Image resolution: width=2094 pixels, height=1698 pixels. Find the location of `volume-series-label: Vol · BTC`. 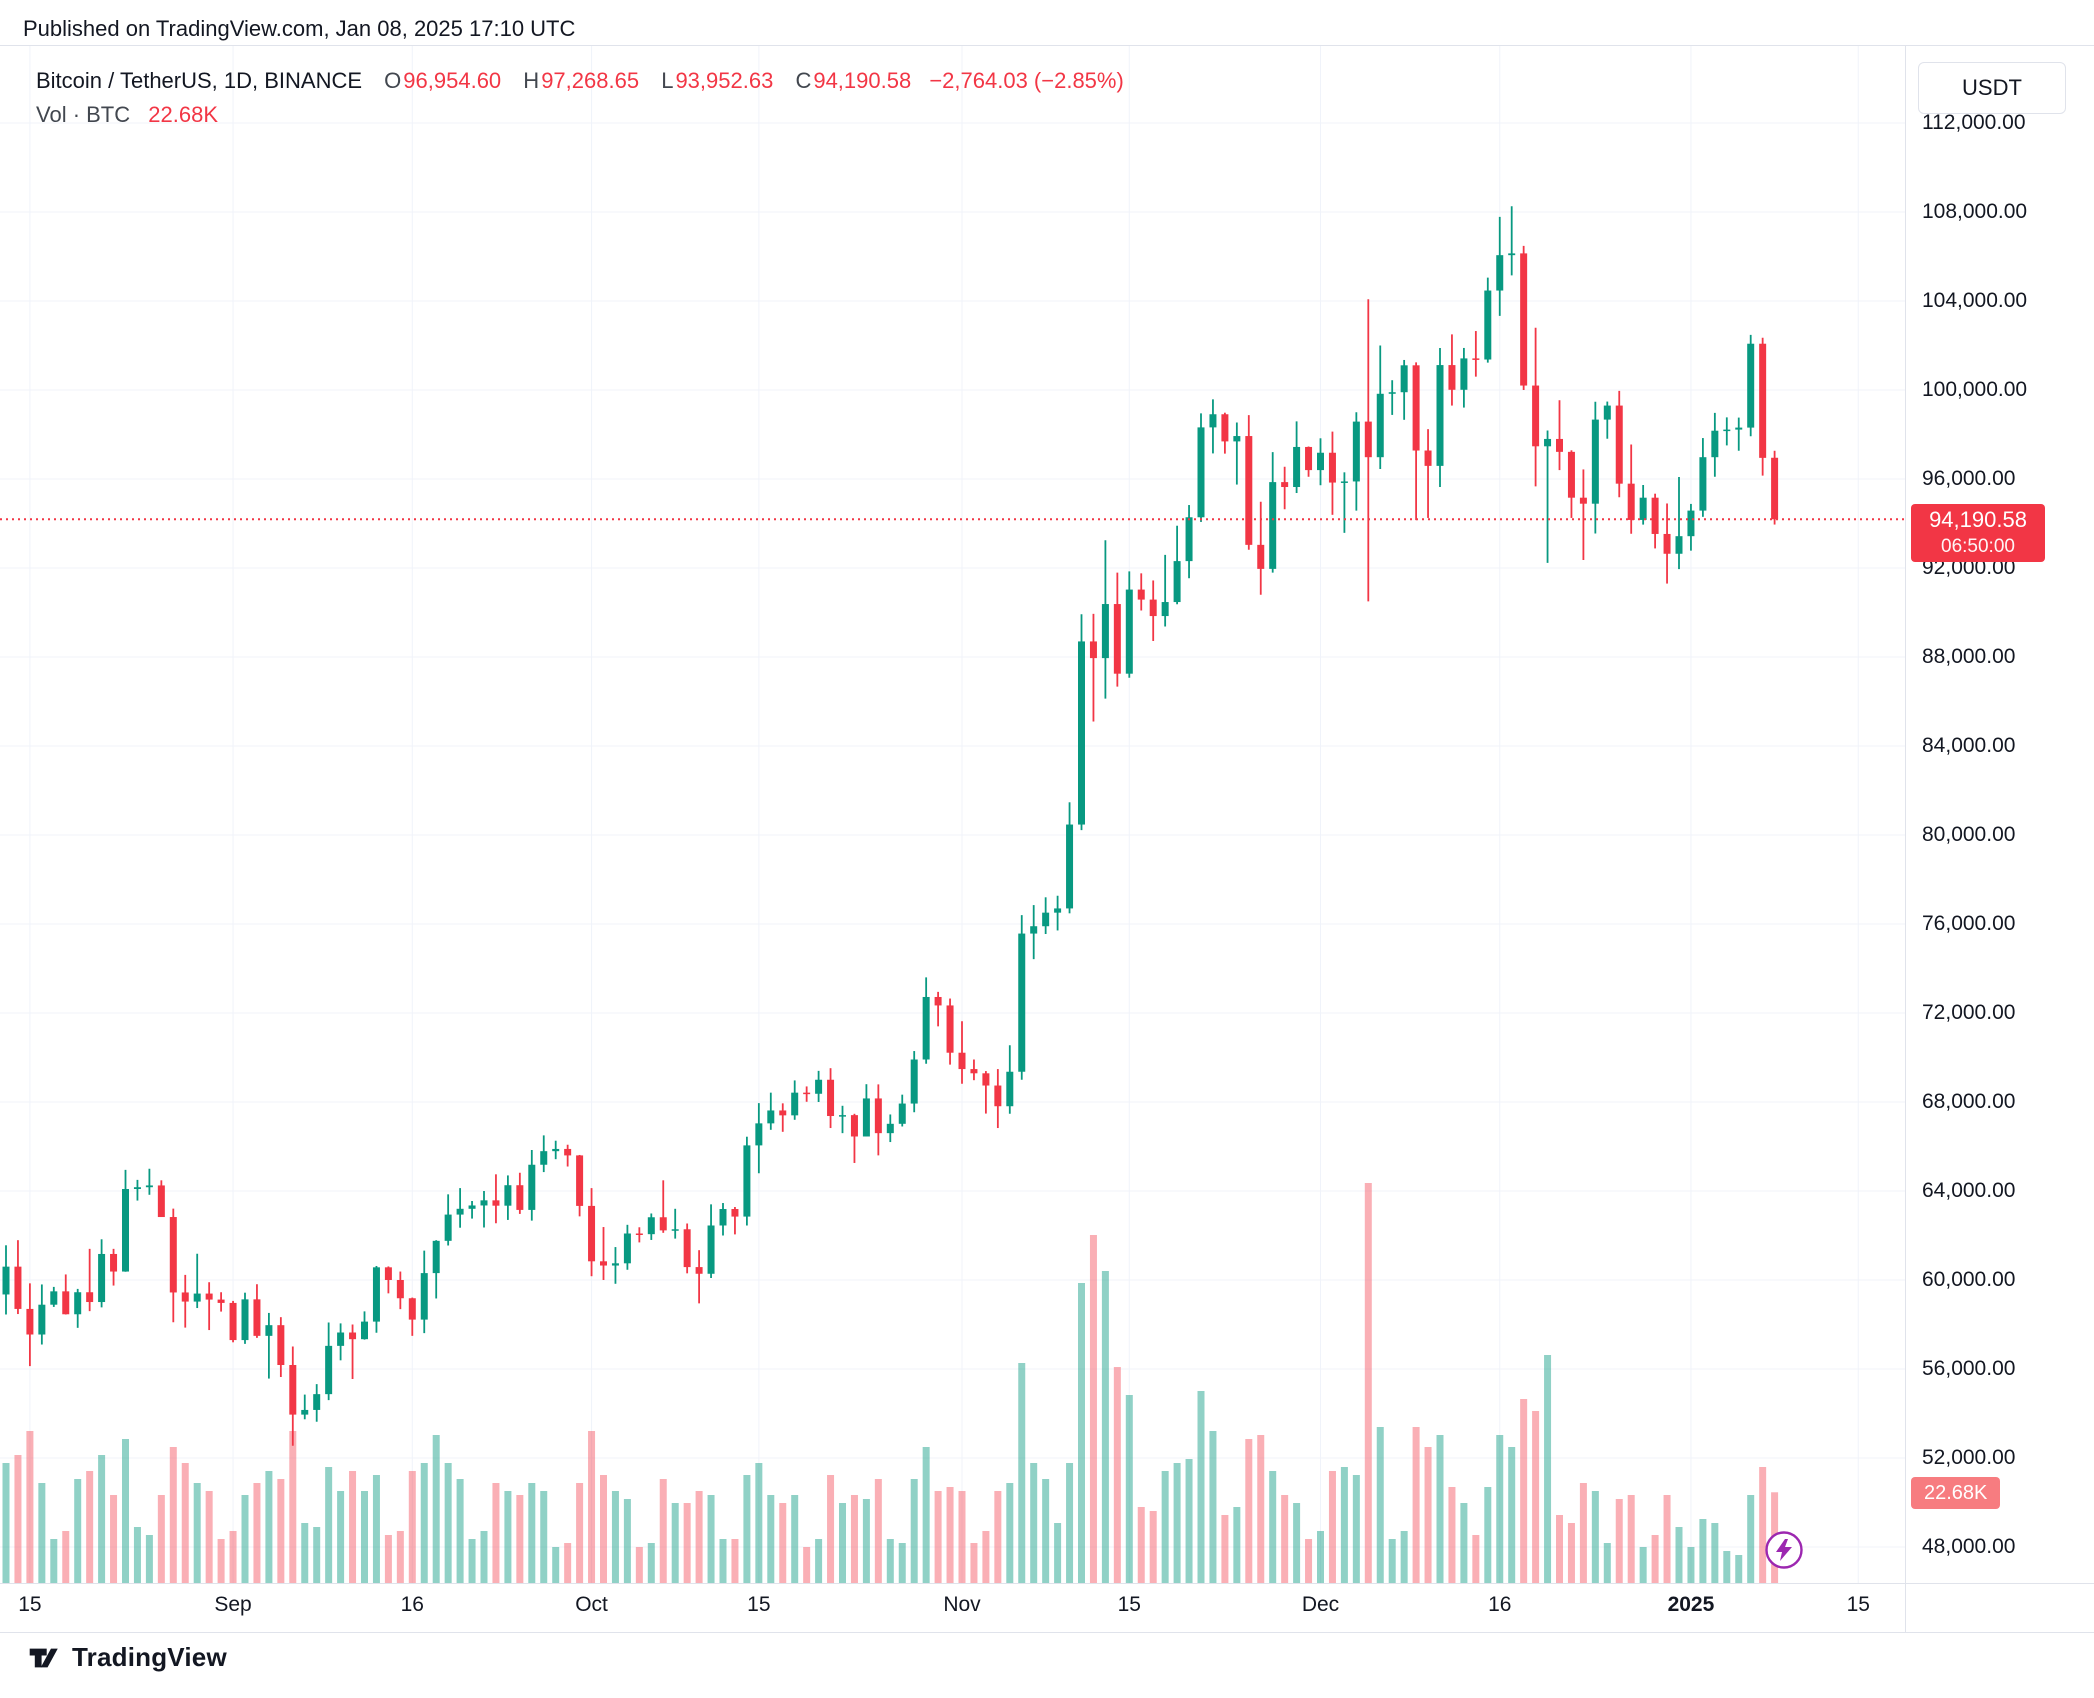

volume-series-label: Vol · BTC is located at coordinates (83, 114).